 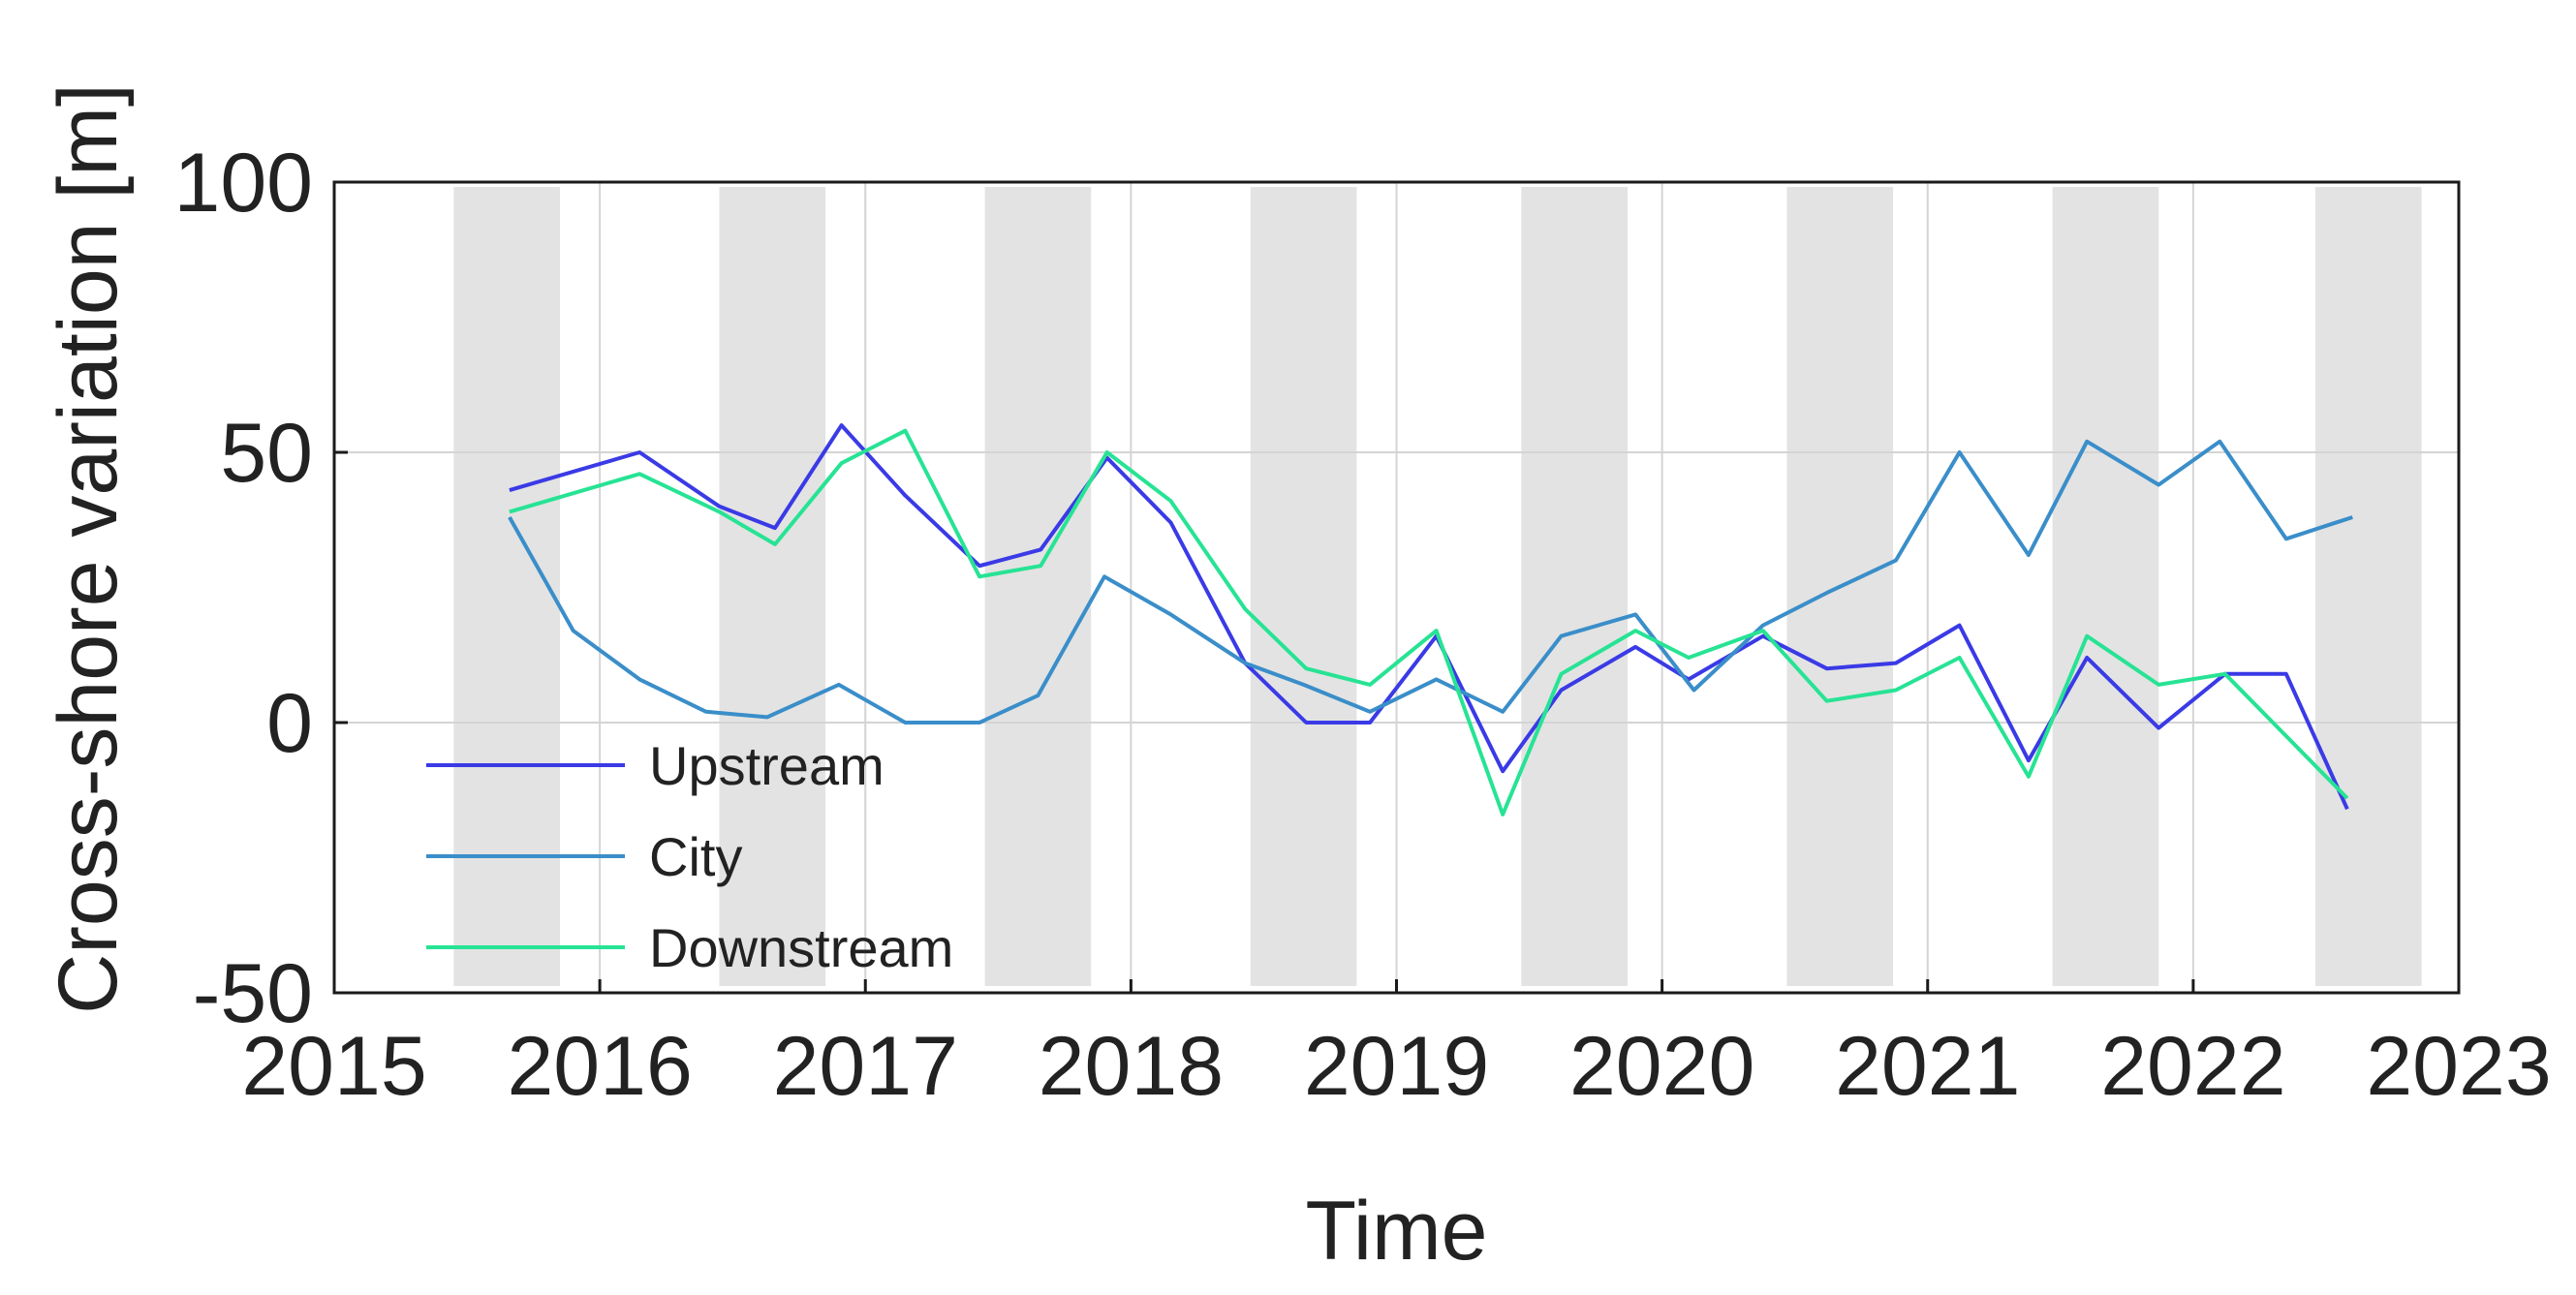 I want to click on x-tick-label-2016: 2016, so click(x=599, y=1066).